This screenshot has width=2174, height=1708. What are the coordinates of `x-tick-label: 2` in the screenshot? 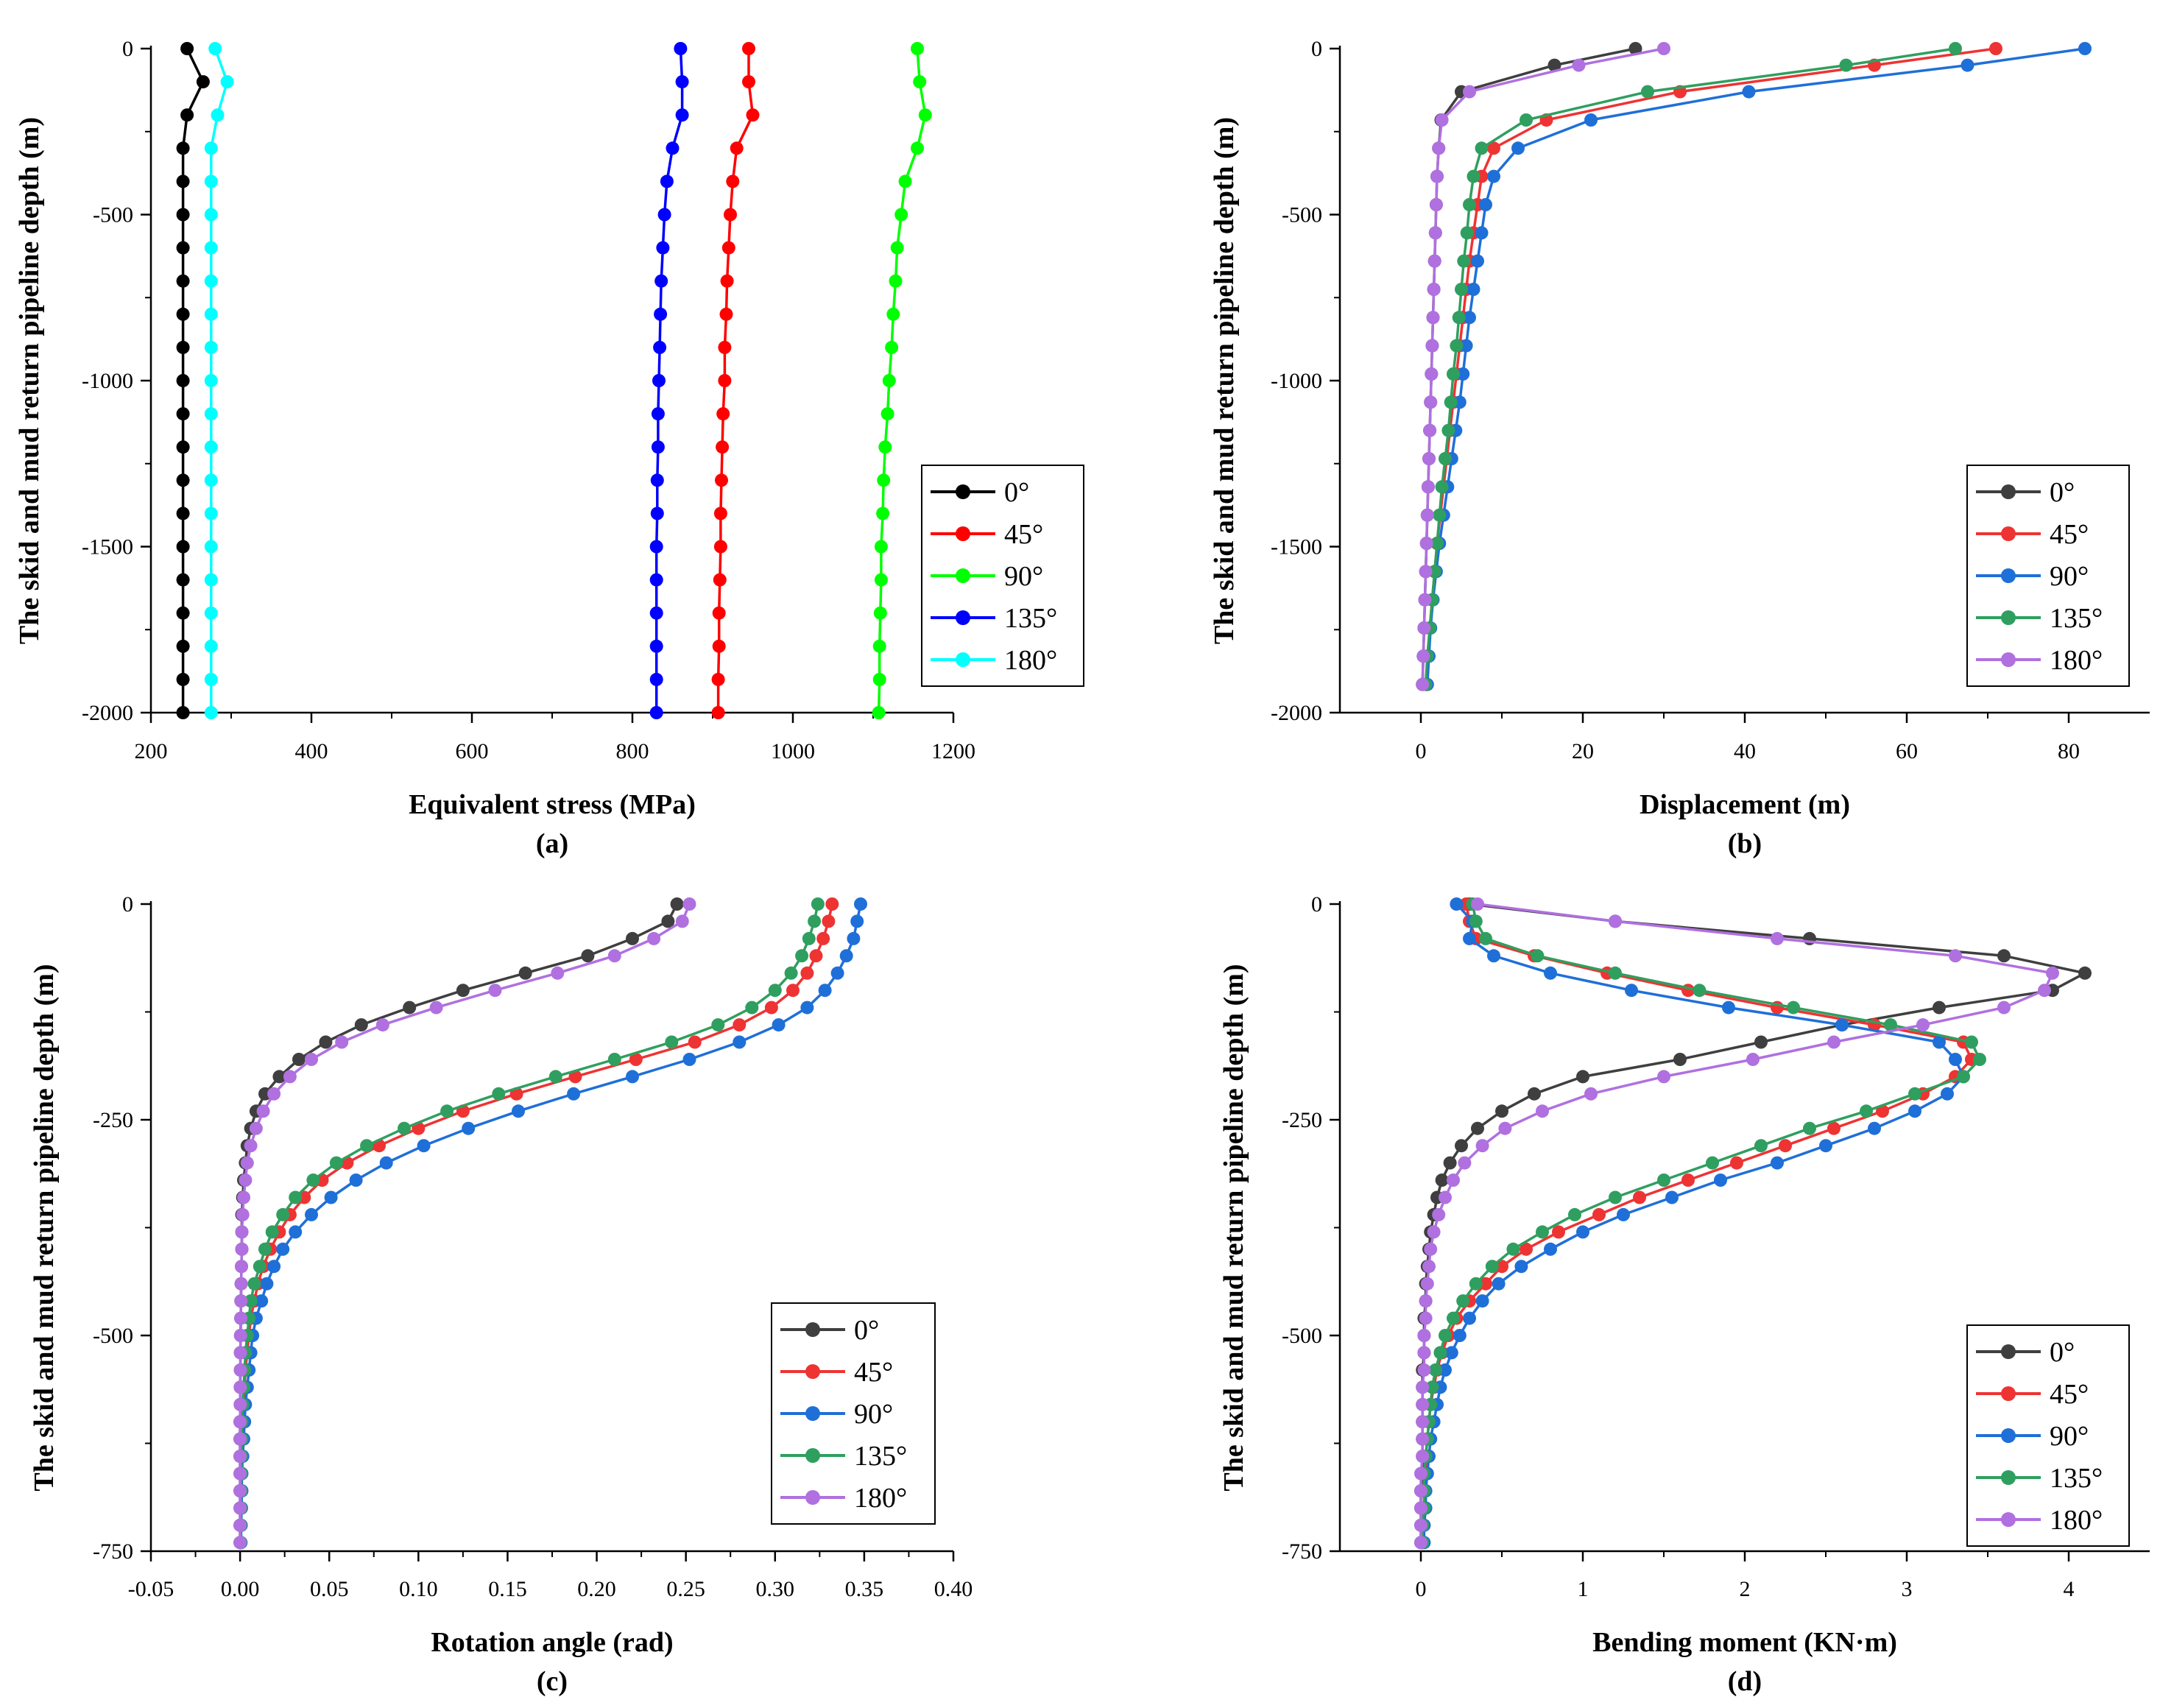 It's located at (1745, 1589).